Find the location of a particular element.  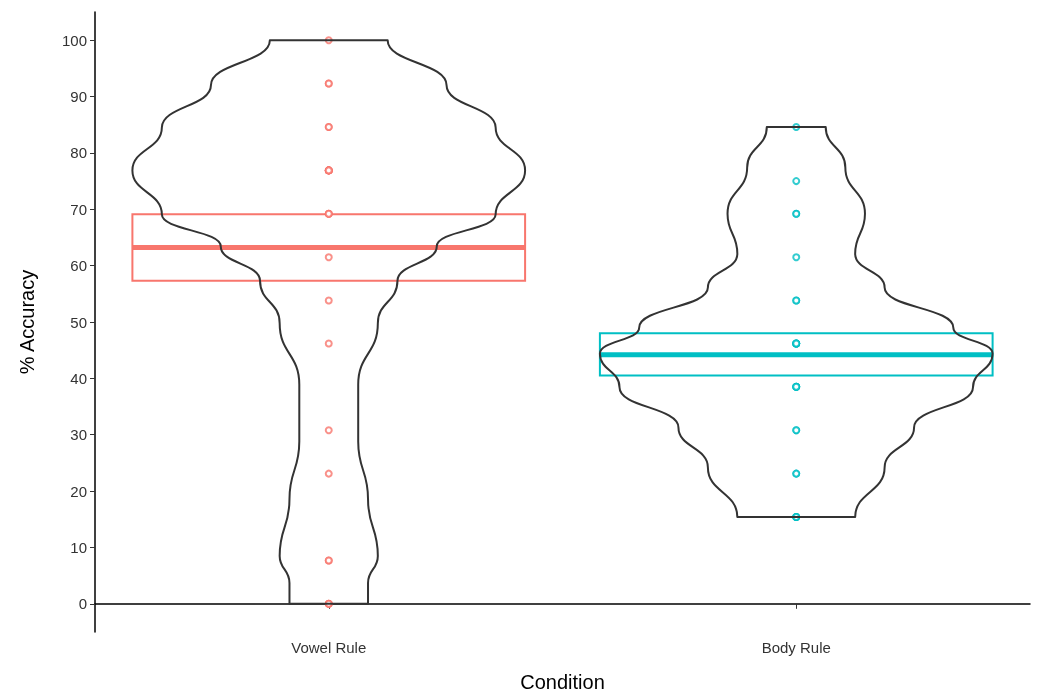

y-tick-label: 50 is located at coordinates (78, 322).